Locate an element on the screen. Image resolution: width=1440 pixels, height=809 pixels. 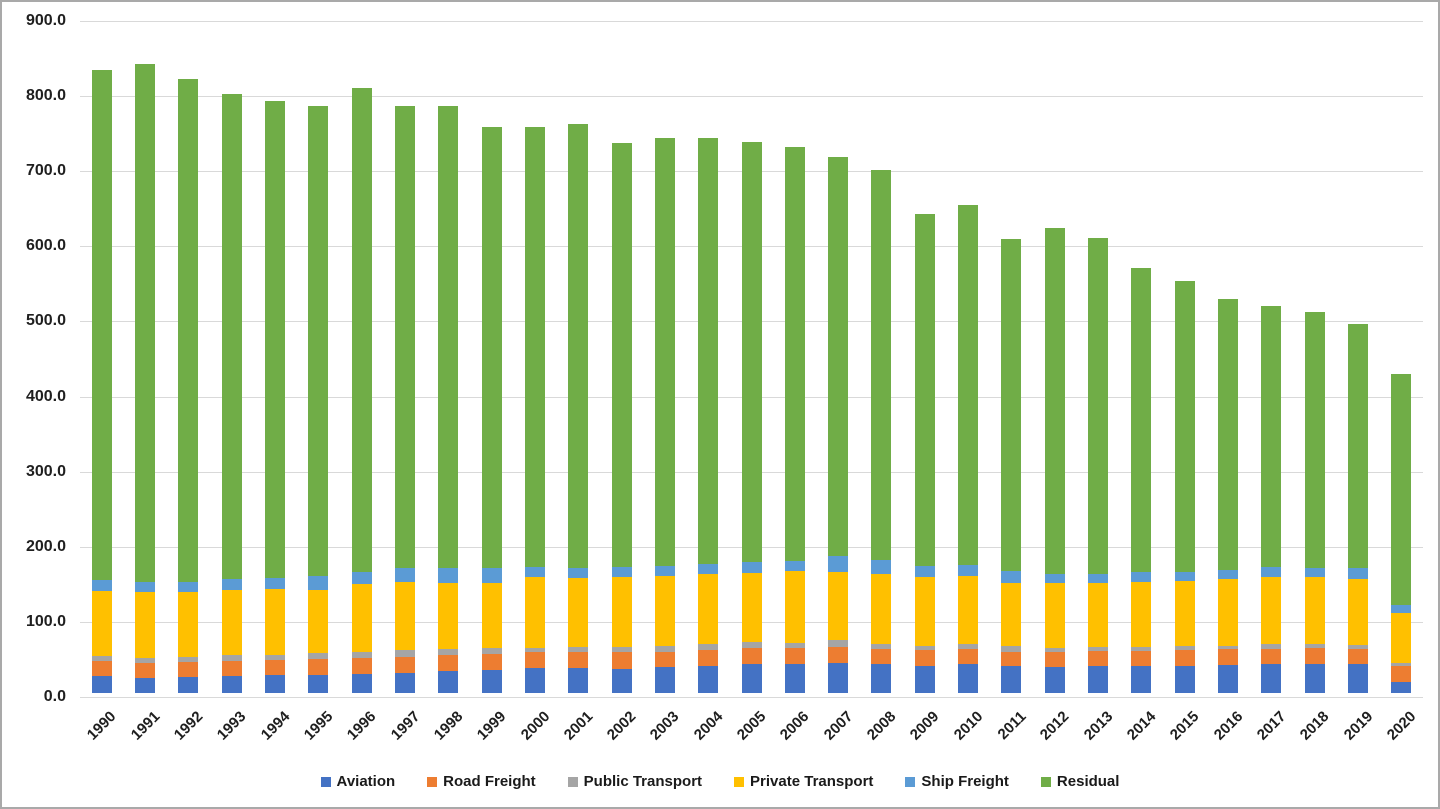
x-tick-label-2005: 2005 is located at coordinates (751, 726).